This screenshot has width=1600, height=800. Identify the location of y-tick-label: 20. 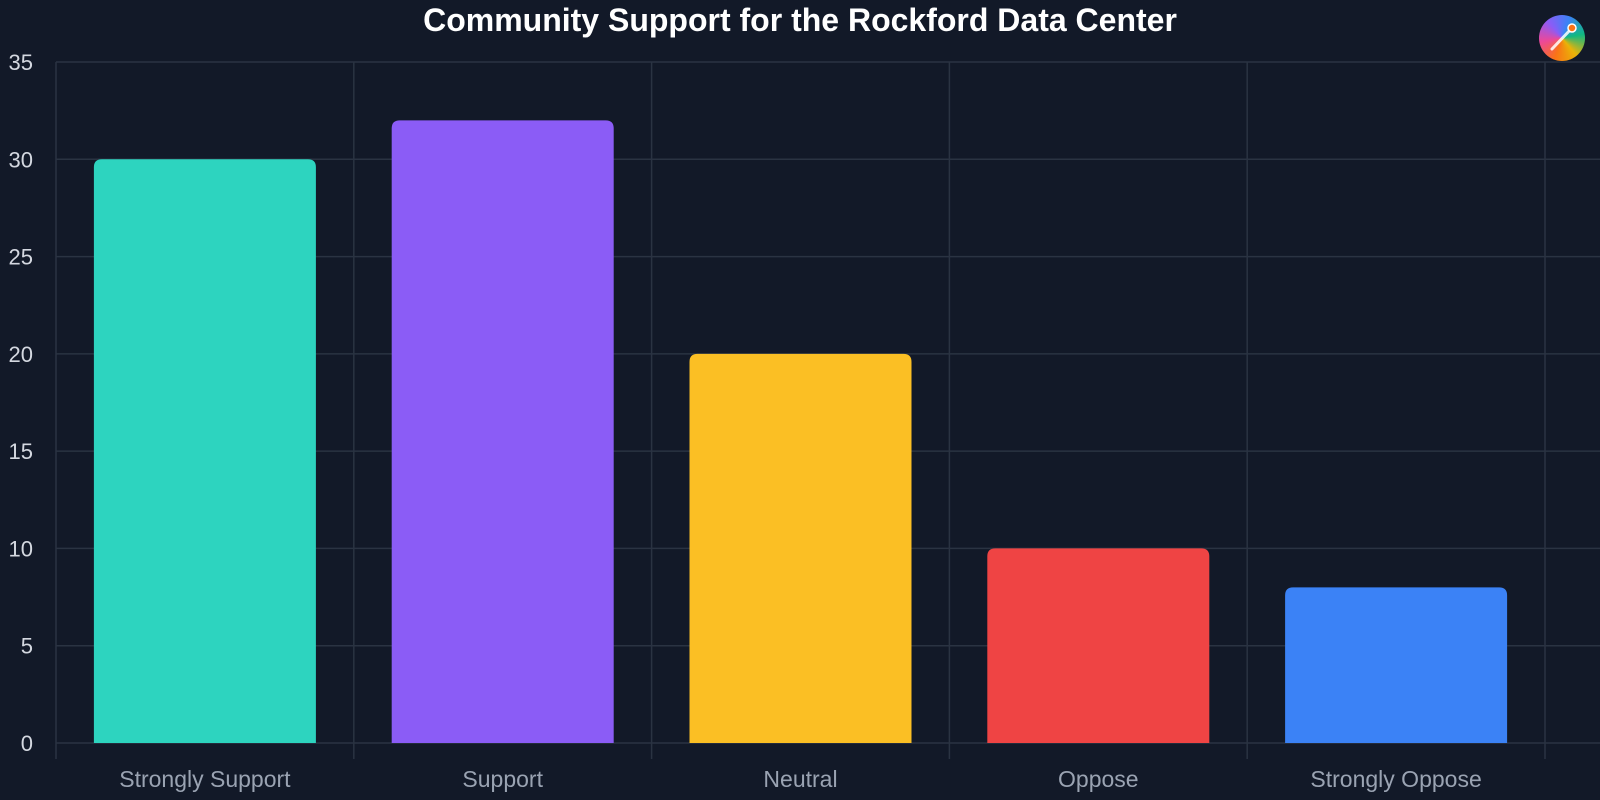
(21, 354).